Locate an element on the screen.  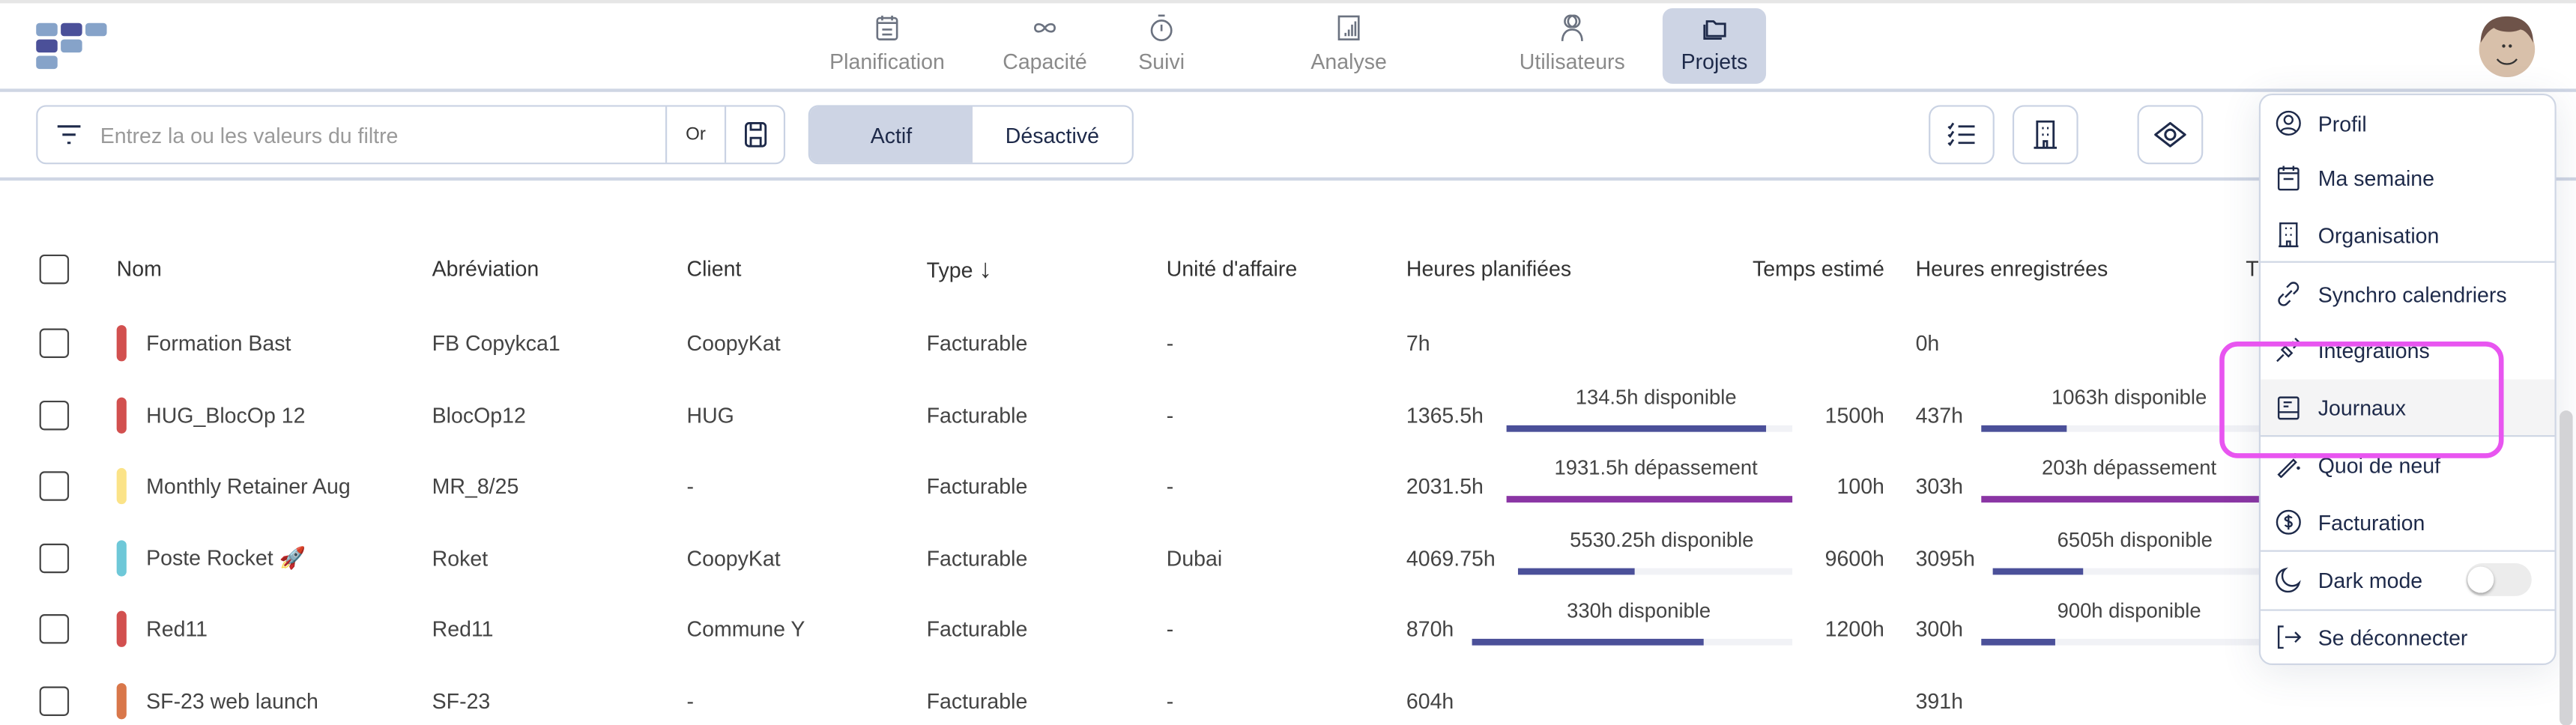
project-name: Monthly Retainer Aug is located at coordinates (248, 486).